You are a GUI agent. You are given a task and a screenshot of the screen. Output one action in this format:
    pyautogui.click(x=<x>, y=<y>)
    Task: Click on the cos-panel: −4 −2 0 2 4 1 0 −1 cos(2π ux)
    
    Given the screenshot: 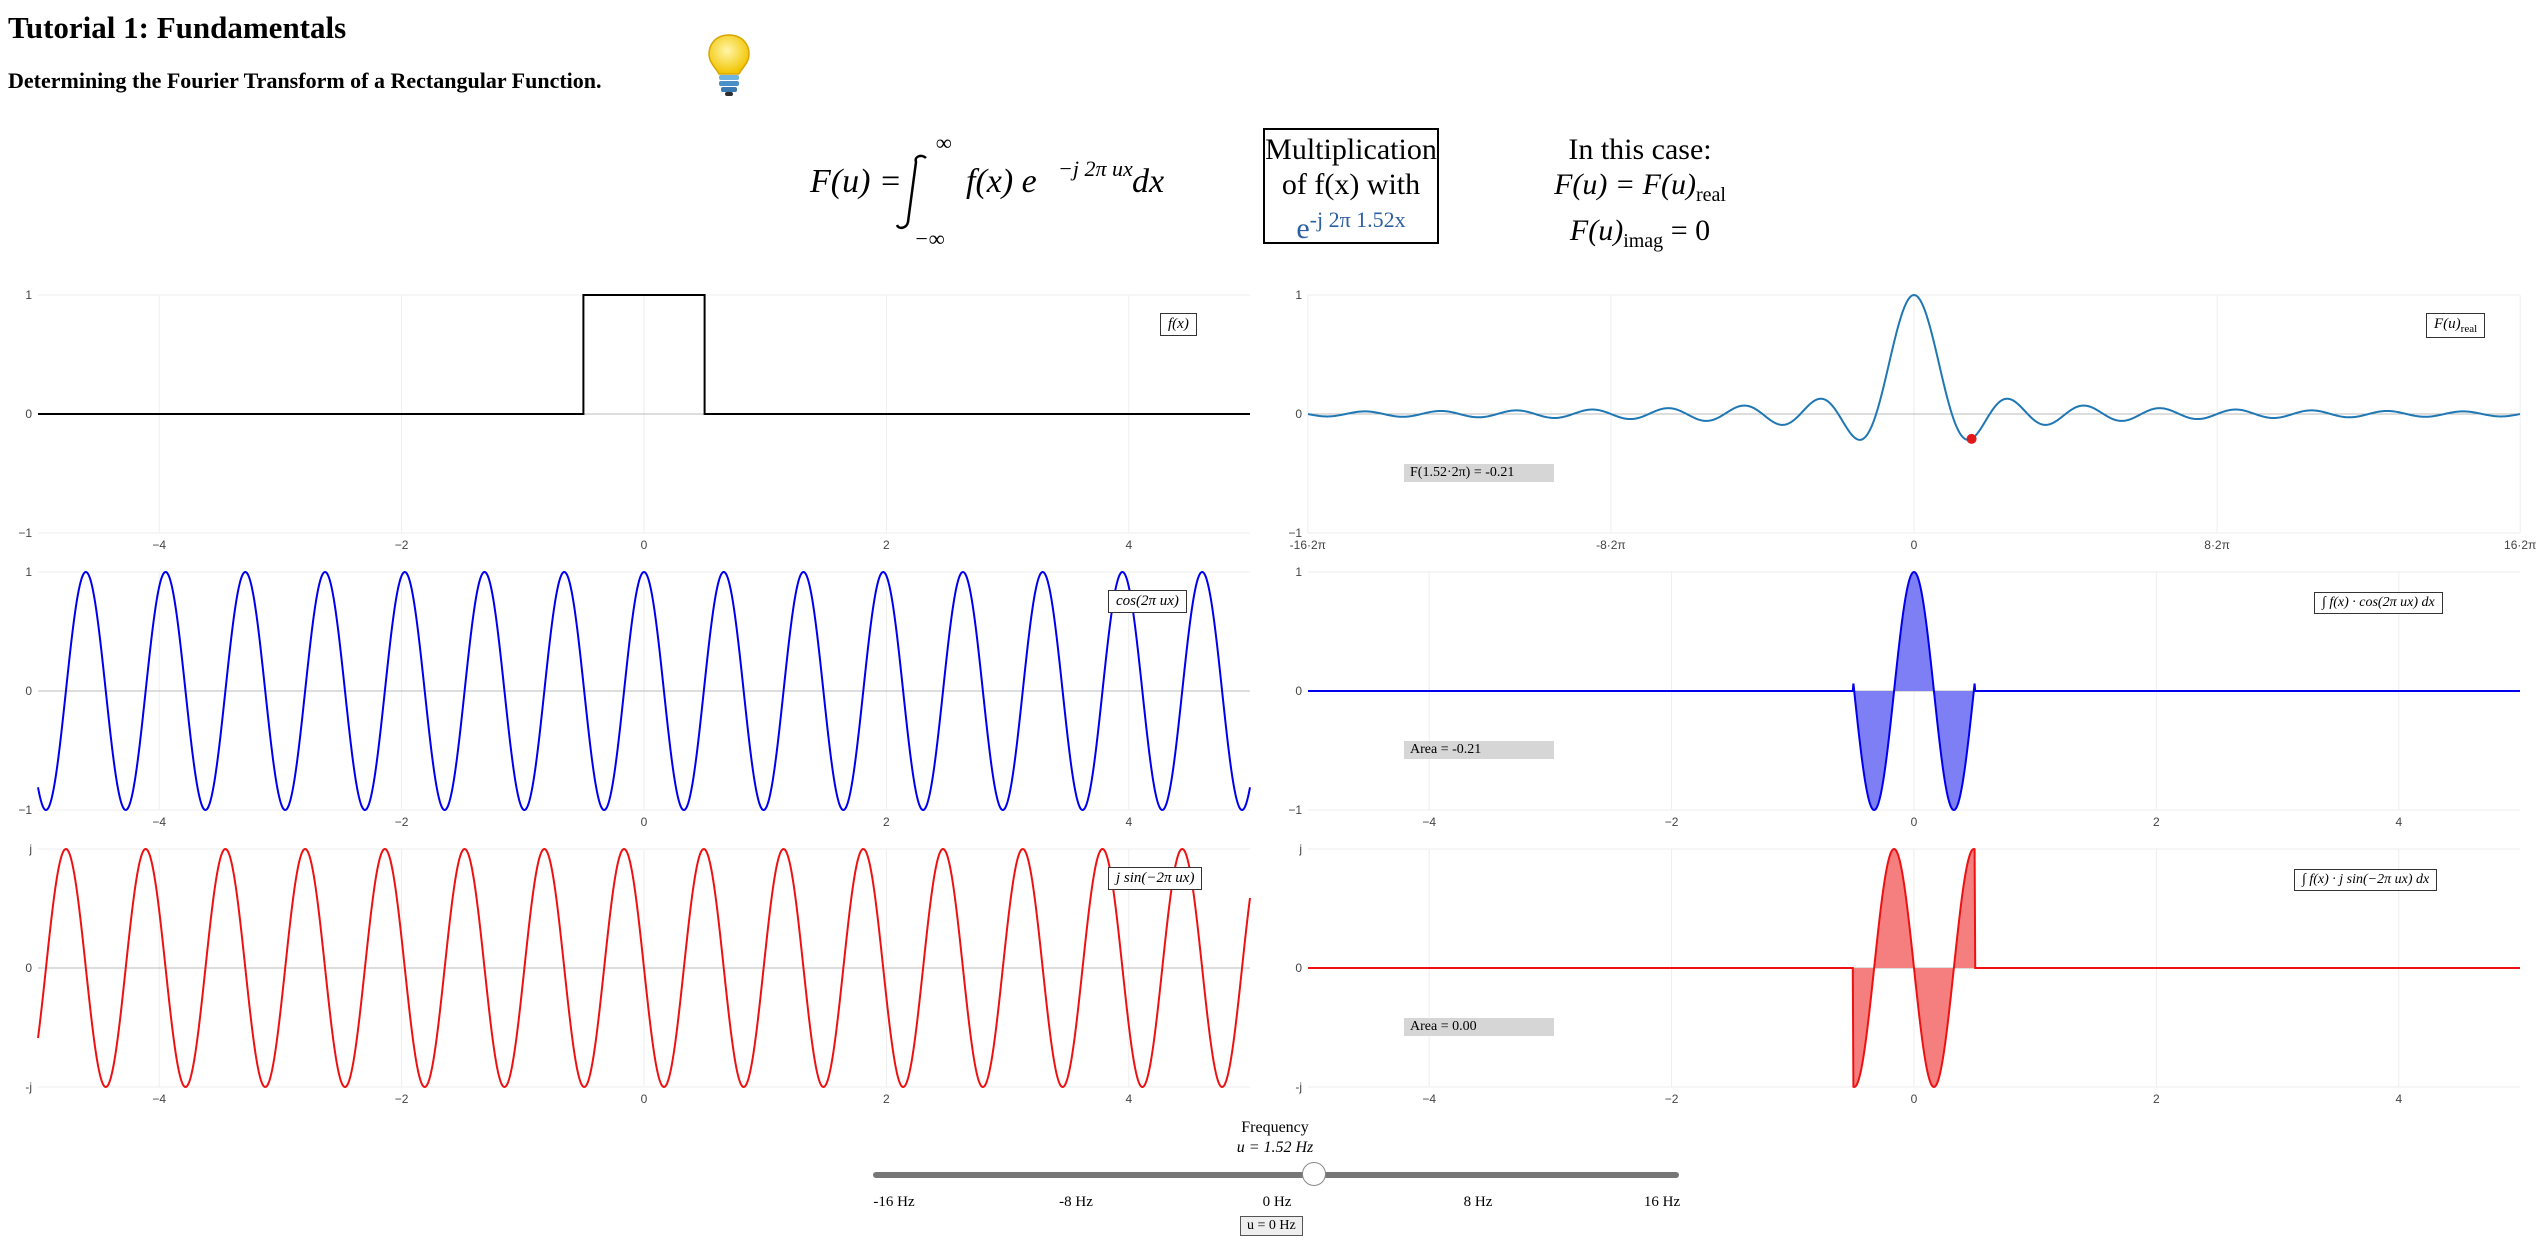 What is the action you would take?
    pyautogui.click(x=625, y=695)
    